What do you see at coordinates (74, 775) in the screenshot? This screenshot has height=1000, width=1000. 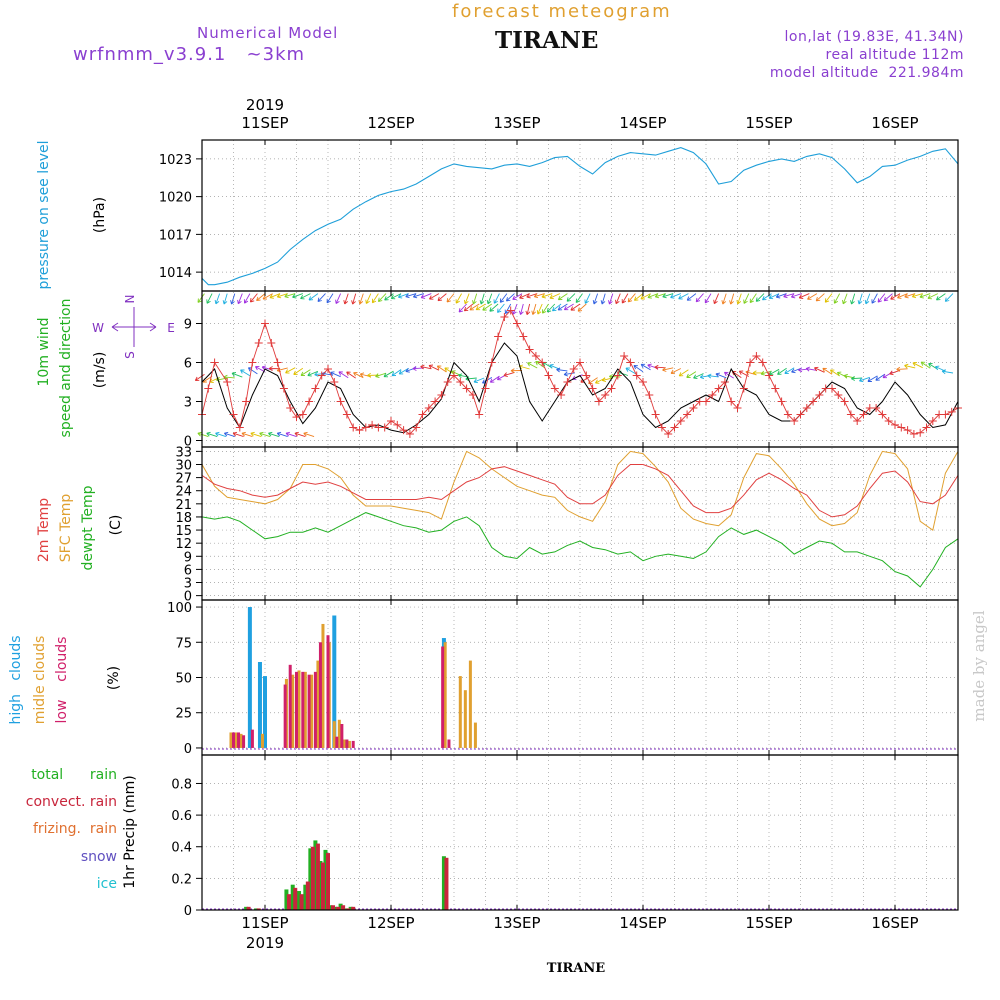 I see `total-rain-label: total rain` at bounding box center [74, 775].